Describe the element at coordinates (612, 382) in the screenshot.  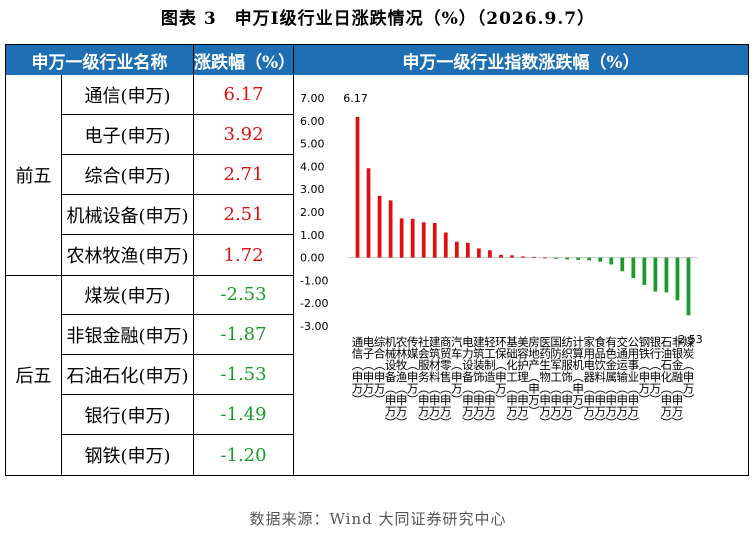
I see `category-label: 有色金属︵申万︶` at that location.